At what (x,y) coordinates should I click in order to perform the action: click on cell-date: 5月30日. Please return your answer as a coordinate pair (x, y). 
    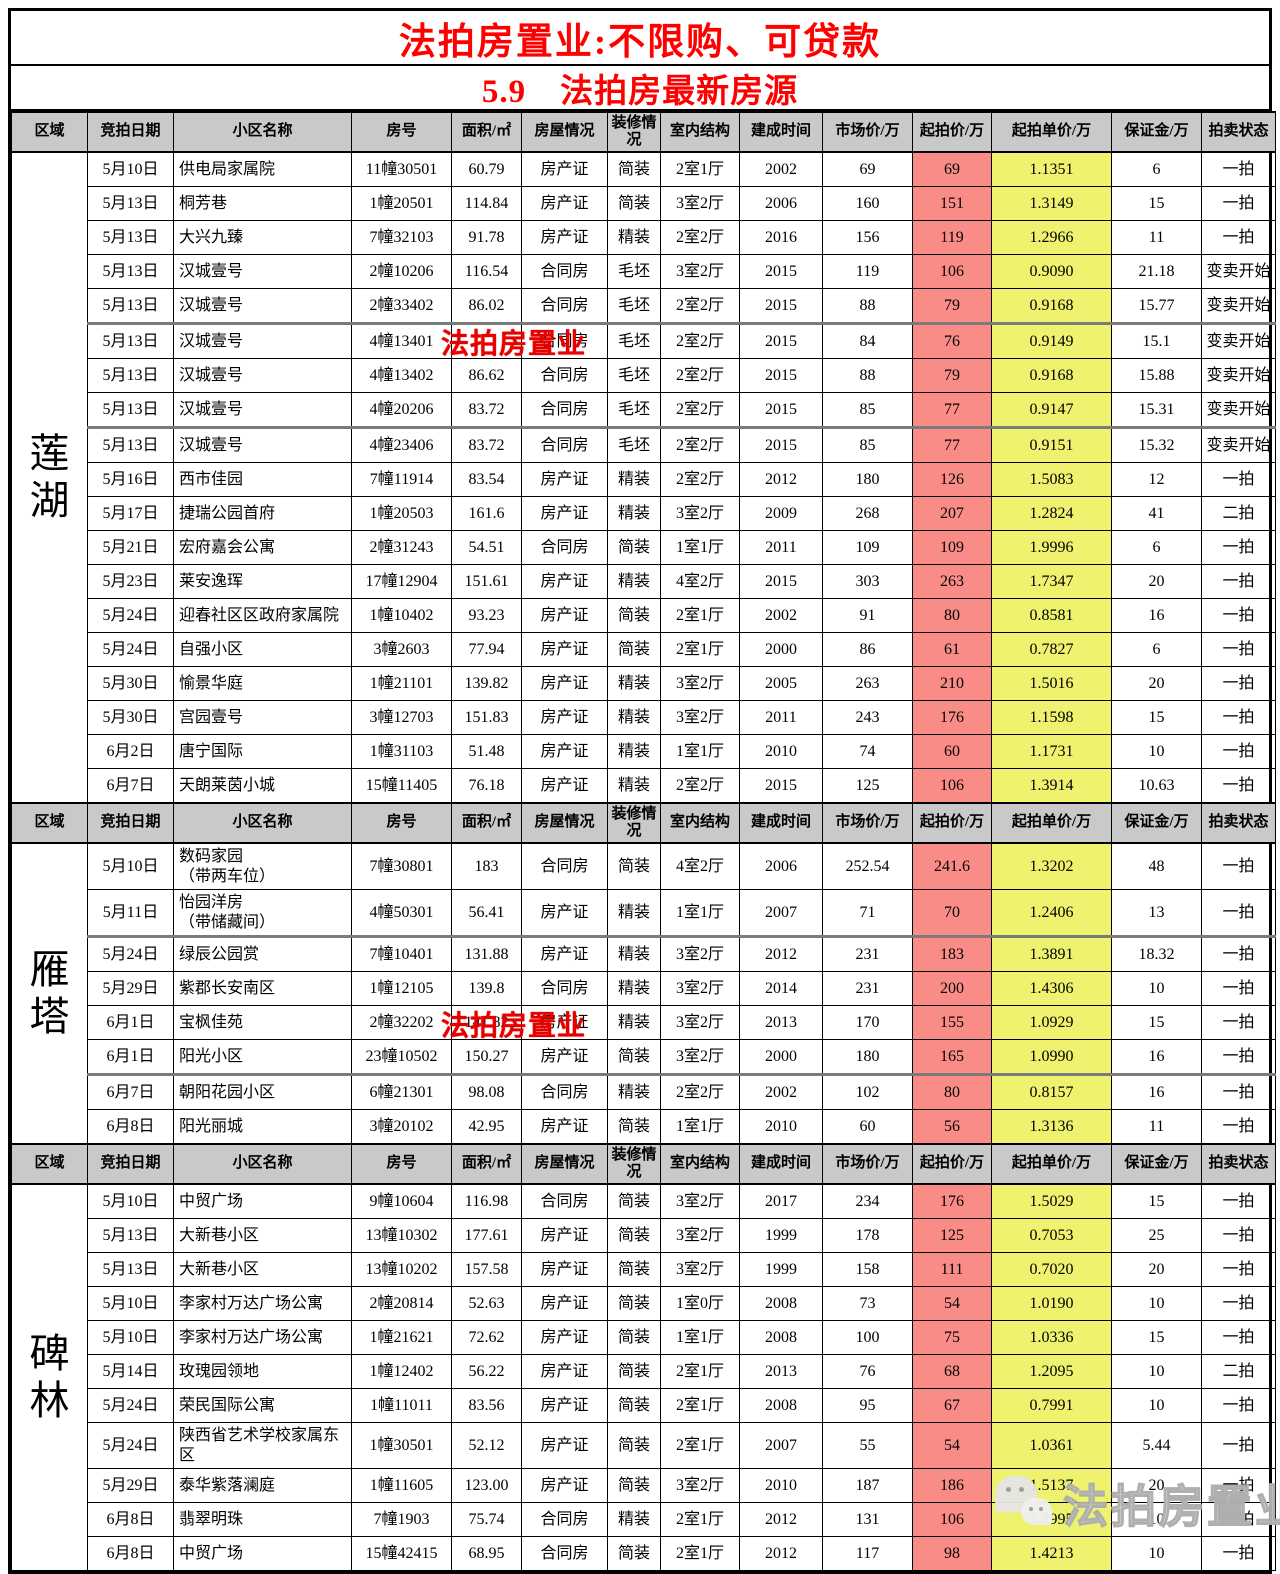
    Looking at the image, I should click on (130, 717).